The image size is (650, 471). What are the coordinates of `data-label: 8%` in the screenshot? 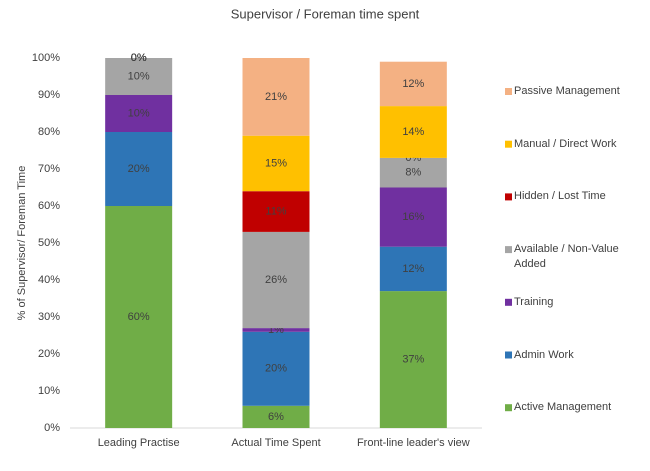 It's located at (413, 173).